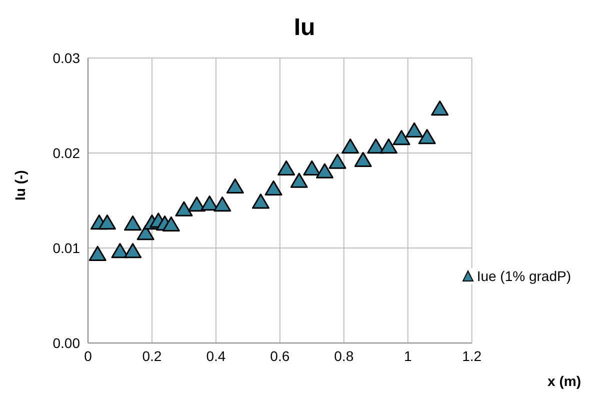 The height and width of the screenshot is (414, 609). Describe the element at coordinates (66, 342) in the screenshot. I see `y-tick-label: 0.00` at that location.